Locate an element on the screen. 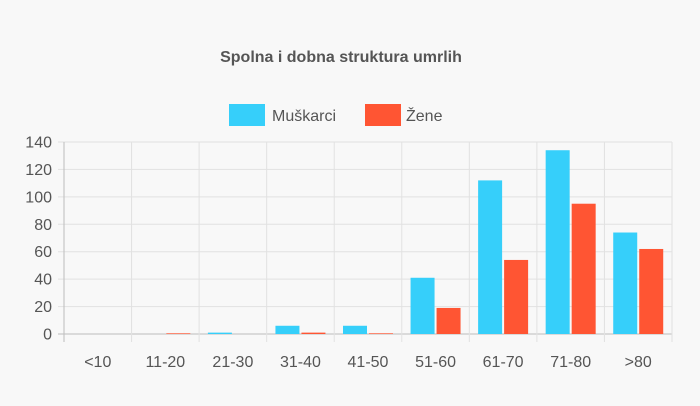 The width and height of the screenshot is (700, 406). y-tick-label: 140 is located at coordinates (38, 143).